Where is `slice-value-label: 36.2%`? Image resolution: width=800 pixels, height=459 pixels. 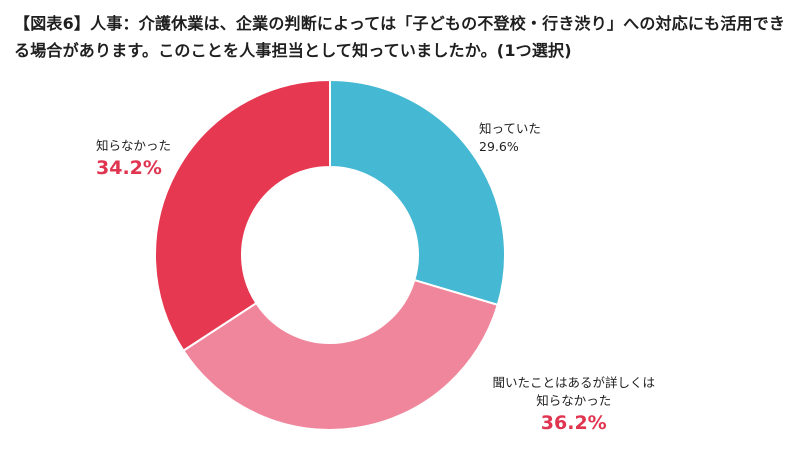
slice-value-label: 36.2% is located at coordinates (573, 423).